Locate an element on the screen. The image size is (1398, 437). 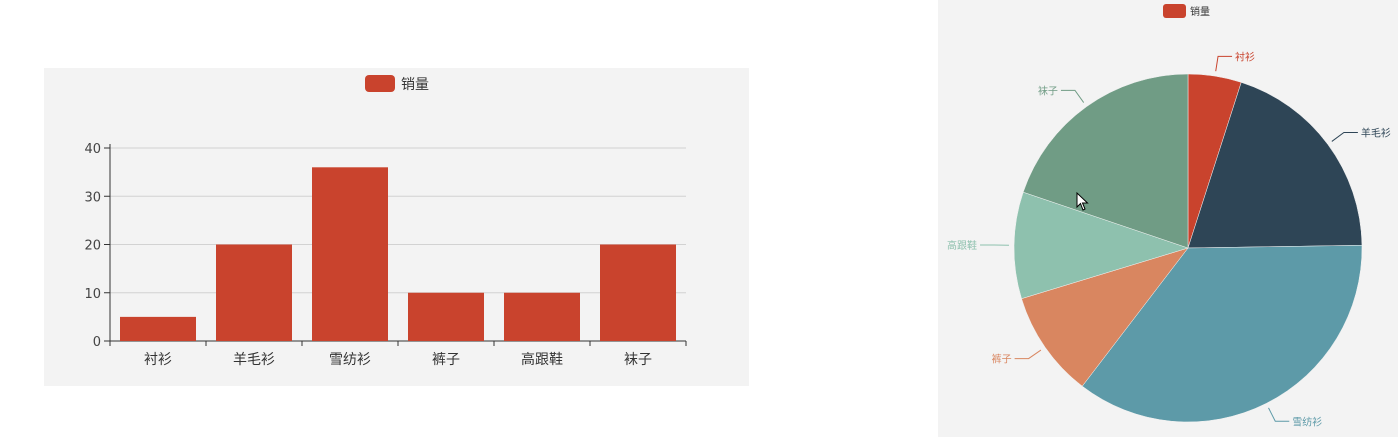
pie-label: 高跟鞋 is located at coordinates (962, 245).